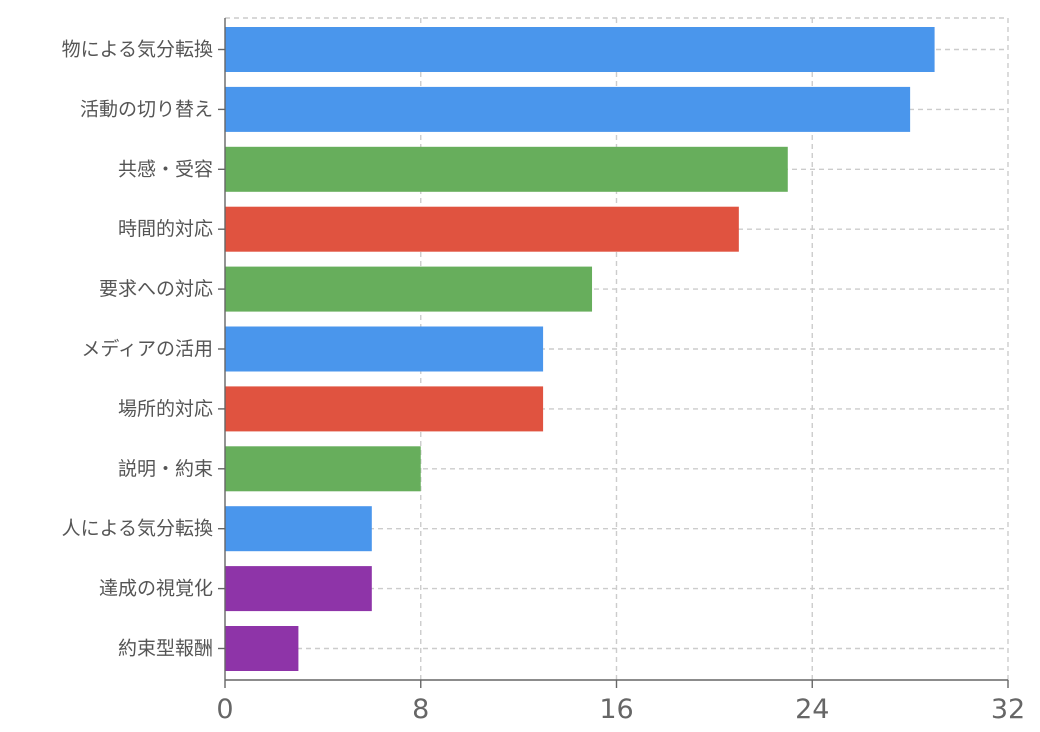 Image resolution: width=1040 pixels, height=732 pixels. What do you see at coordinates (165, 229) in the screenshot?
I see `category-label: 時間的対応` at bounding box center [165, 229].